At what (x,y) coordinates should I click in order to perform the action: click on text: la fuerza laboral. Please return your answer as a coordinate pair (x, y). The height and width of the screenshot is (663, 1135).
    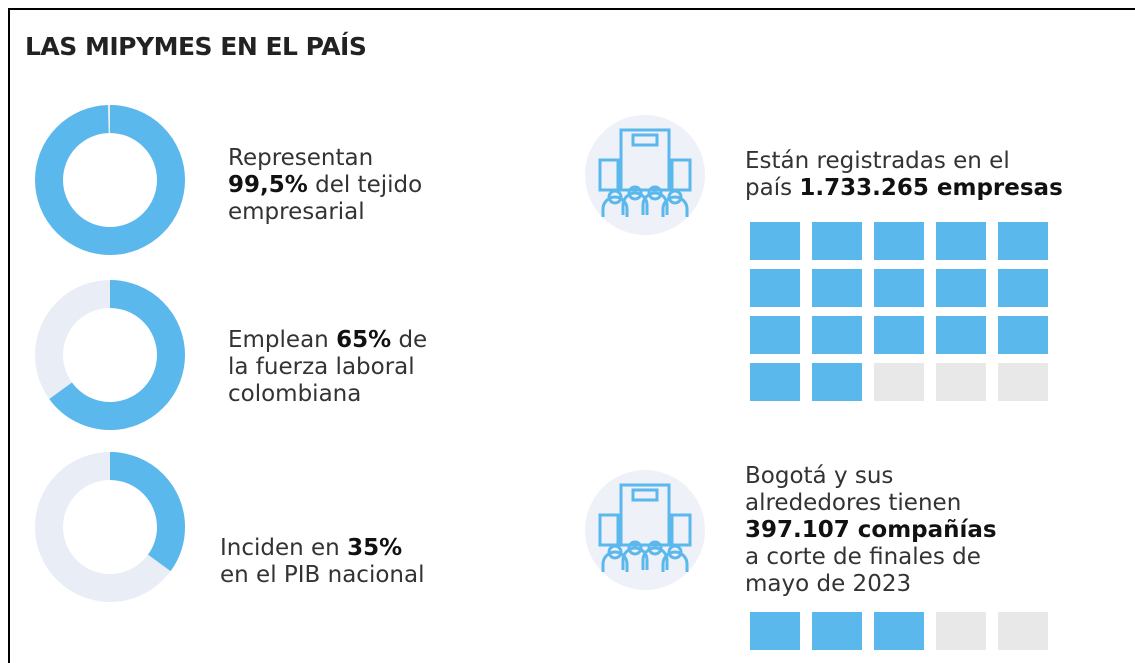
    Looking at the image, I should click on (321, 367).